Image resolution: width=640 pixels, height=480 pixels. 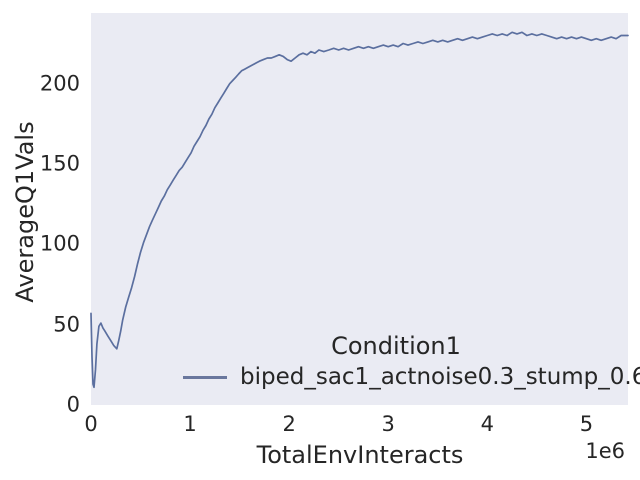 What do you see at coordinates (59, 163) in the screenshot?
I see `y-tick-label: 150` at bounding box center [59, 163].